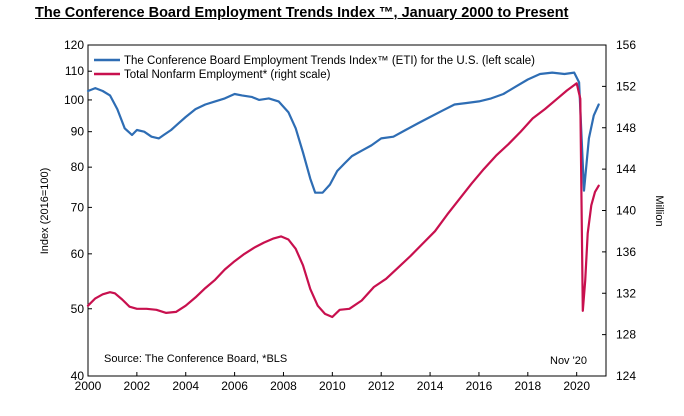 Image resolution: width=684 pixels, height=416 pixels. Describe the element at coordinates (45, 211) in the screenshot. I see `left-axis-label: Index (2016=100)` at that location.